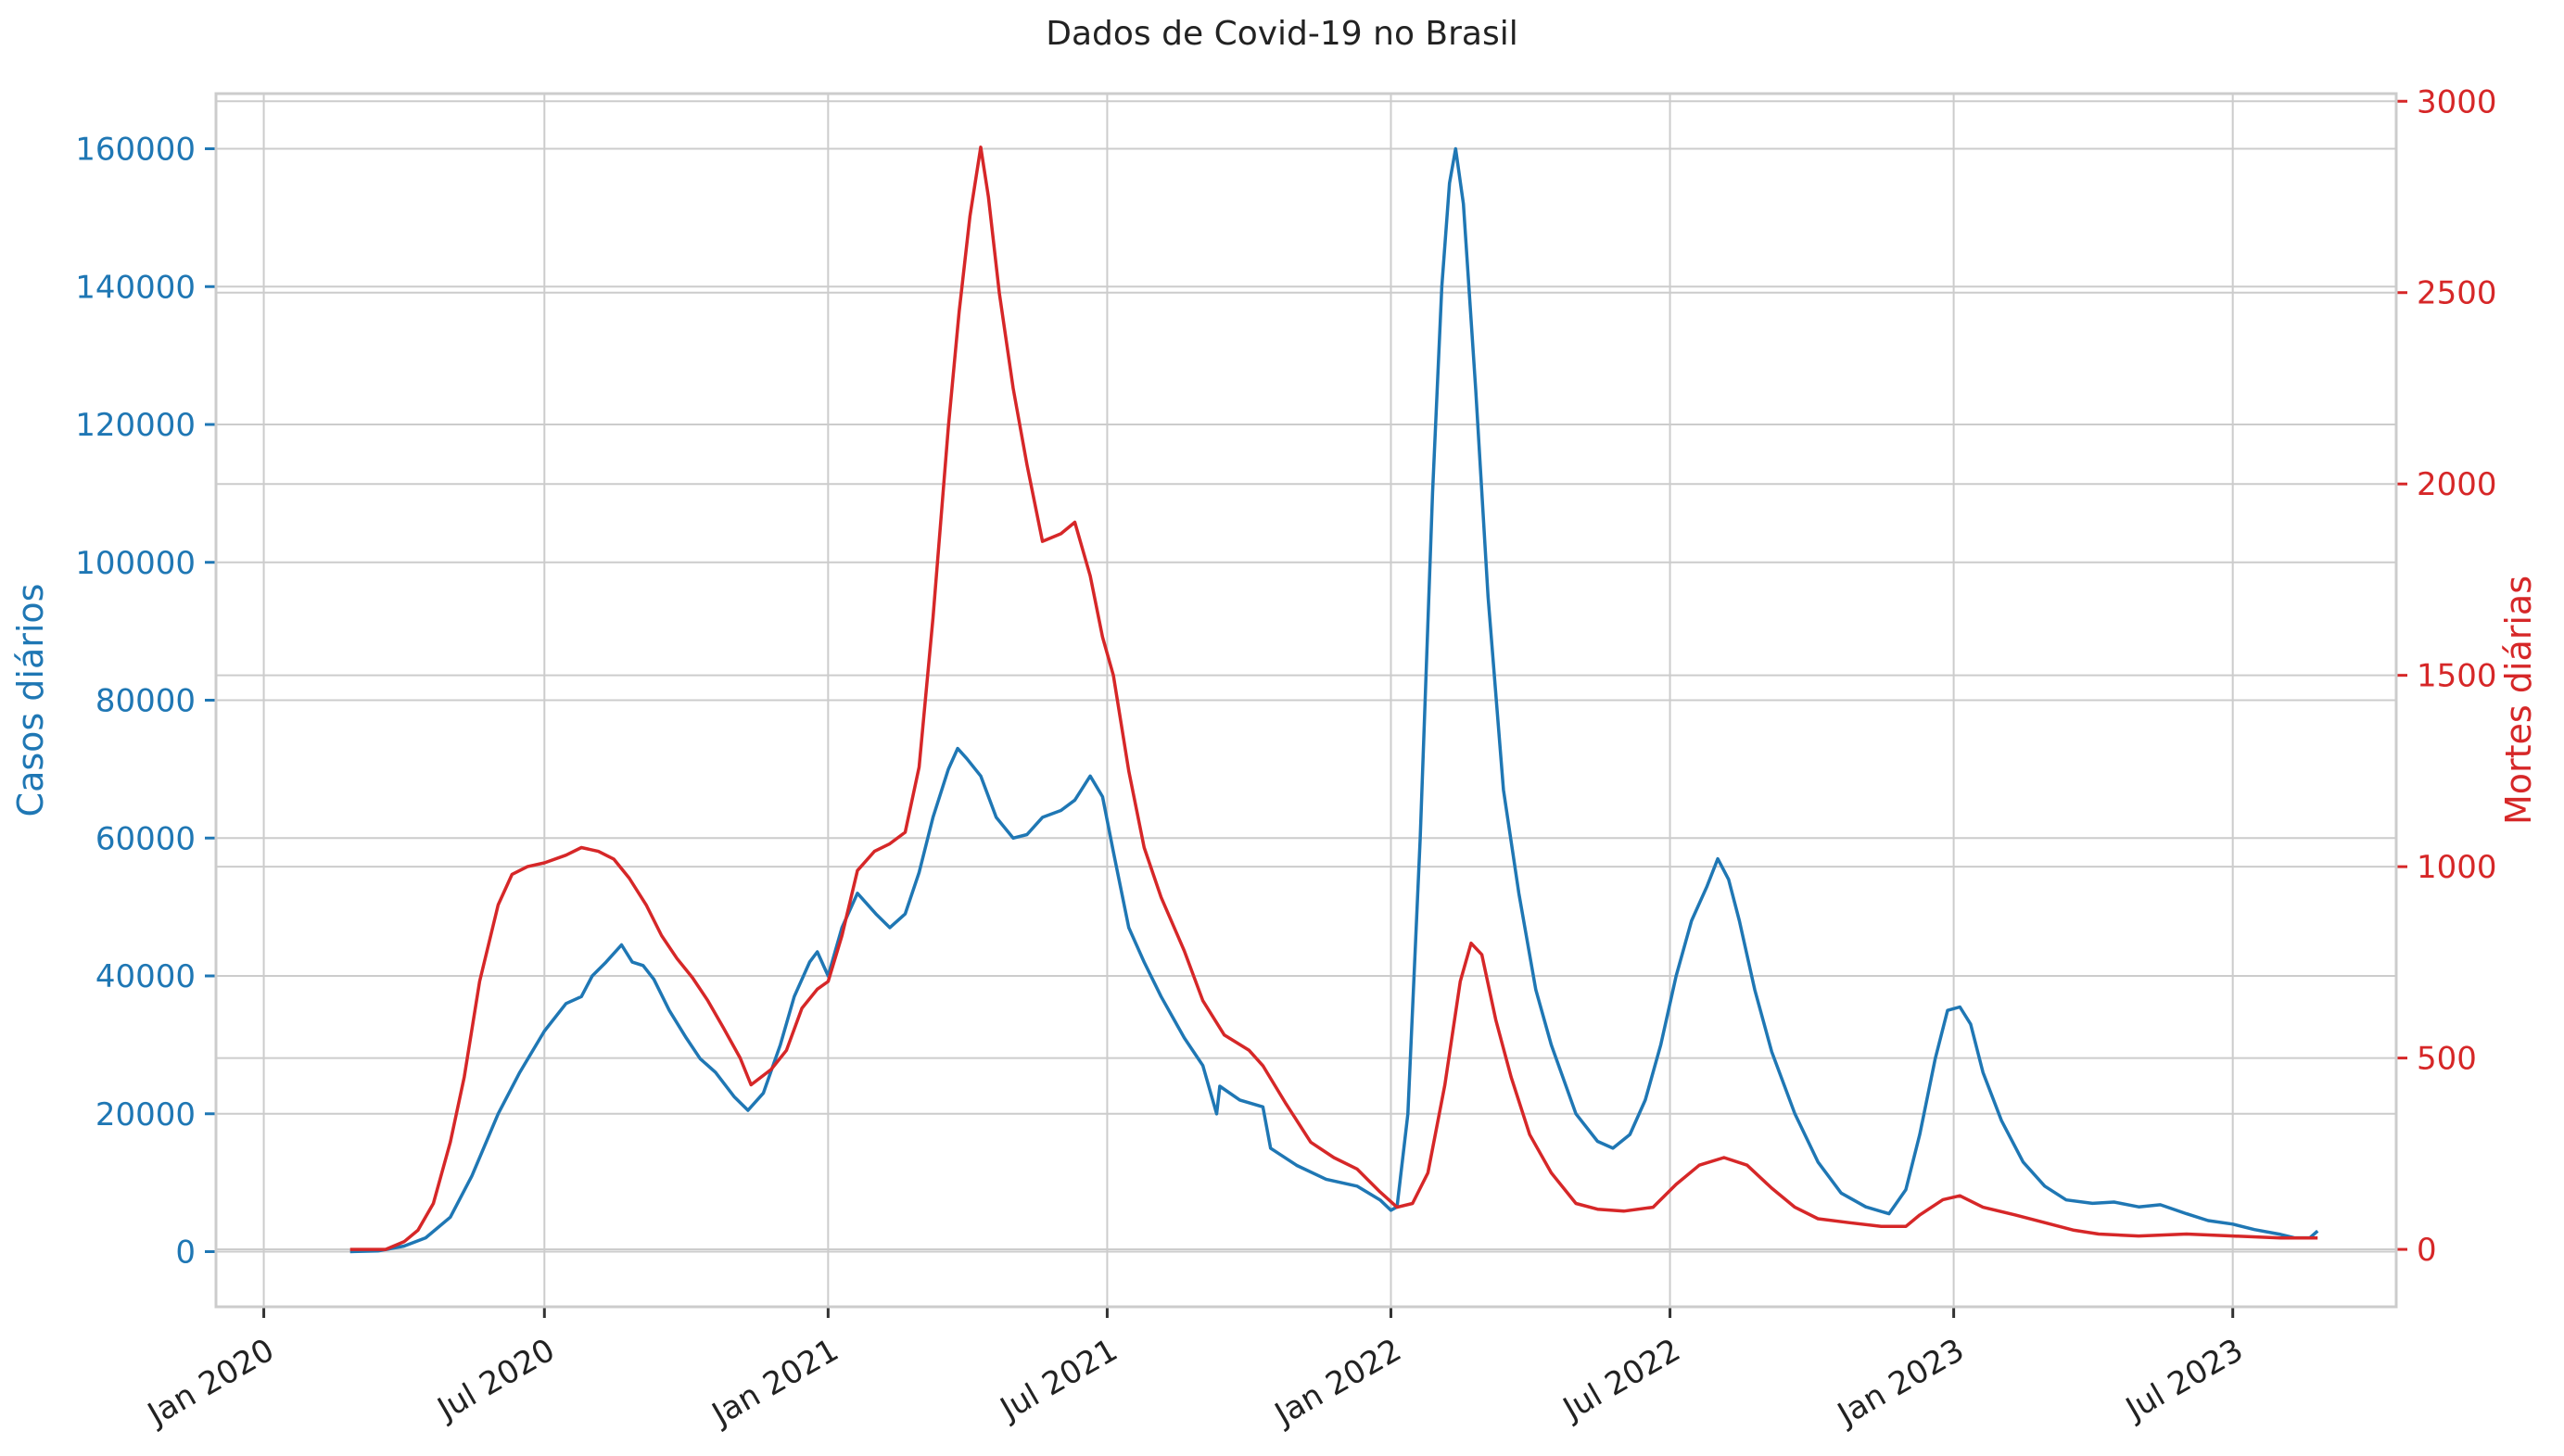  What do you see at coordinates (2457, 867) in the screenshot?
I see `y-right-tick-label: 1000` at bounding box center [2457, 867].